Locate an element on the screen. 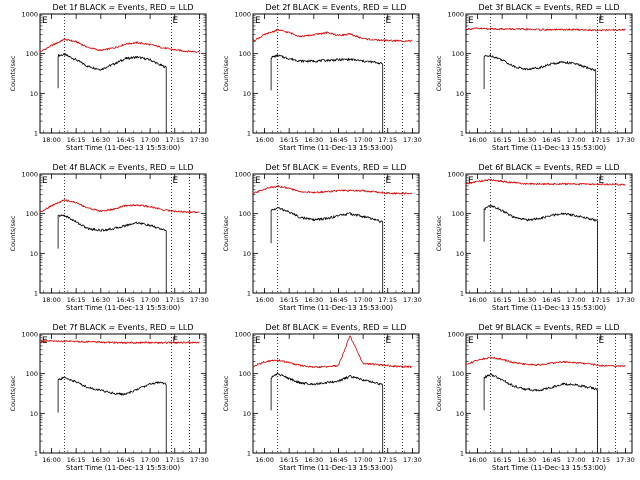 The image size is (640, 480). panel-title: Det 5f BLACK = Events, RED = LLD is located at coordinates (335, 167).